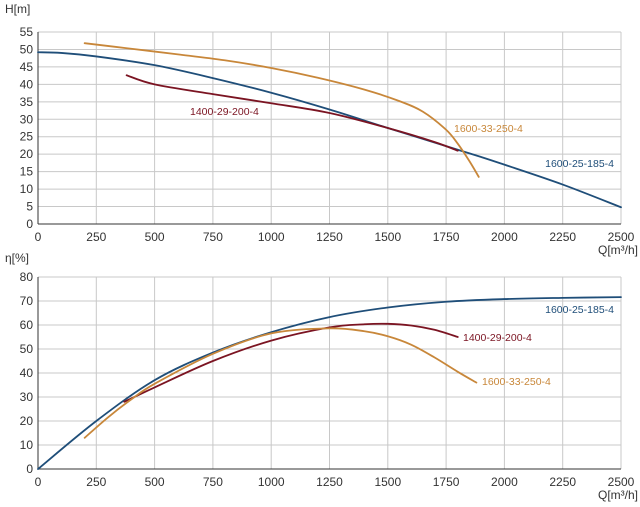  What do you see at coordinates (17, 9) in the screenshot?
I see `y-axis-title: H[m]` at bounding box center [17, 9].